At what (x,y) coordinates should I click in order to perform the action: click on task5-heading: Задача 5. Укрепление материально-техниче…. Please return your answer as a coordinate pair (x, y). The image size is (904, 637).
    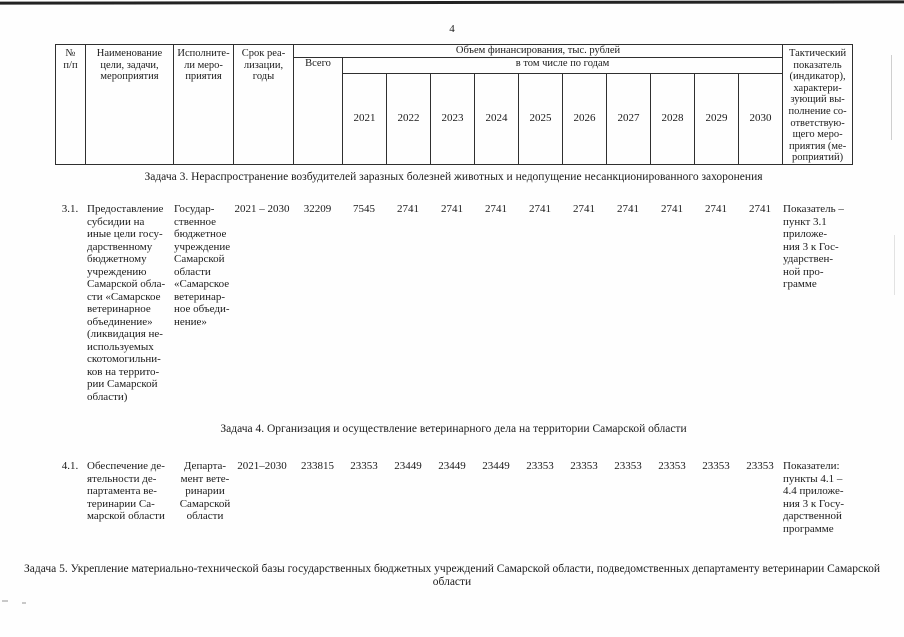
    Looking at the image, I should click on (452, 575).